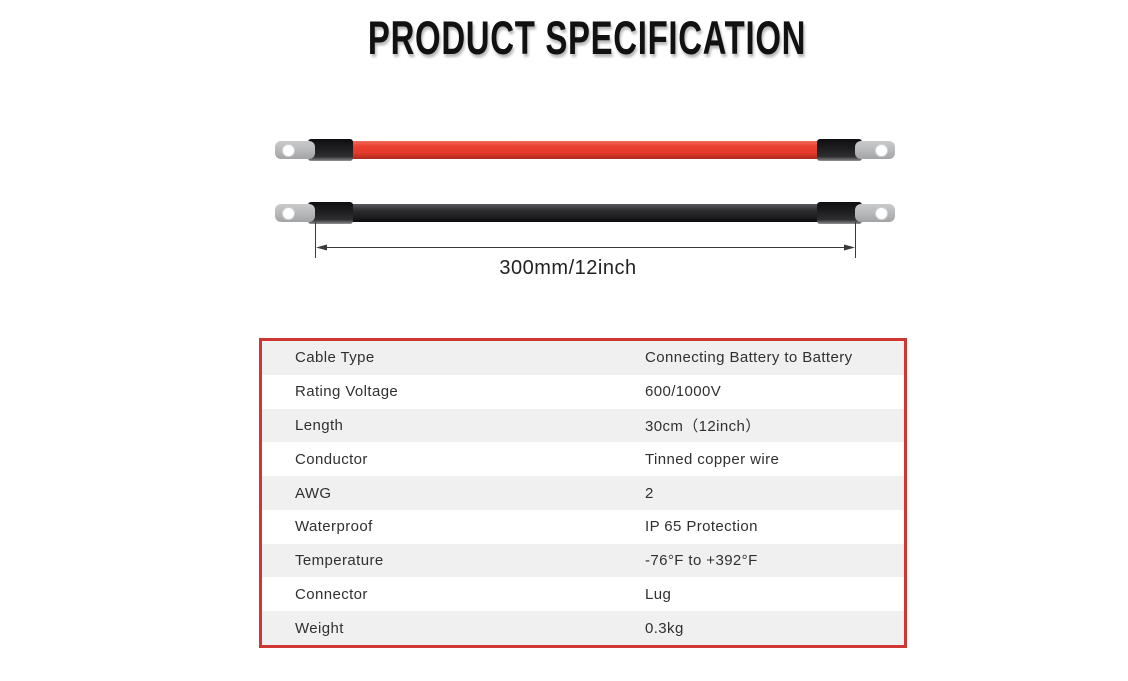 The width and height of the screenshot is (1128, 681). What do you see at coordinates (849, 247) in the screenshot?
I see `arrowhead-right` at bounding box center [849, 247].